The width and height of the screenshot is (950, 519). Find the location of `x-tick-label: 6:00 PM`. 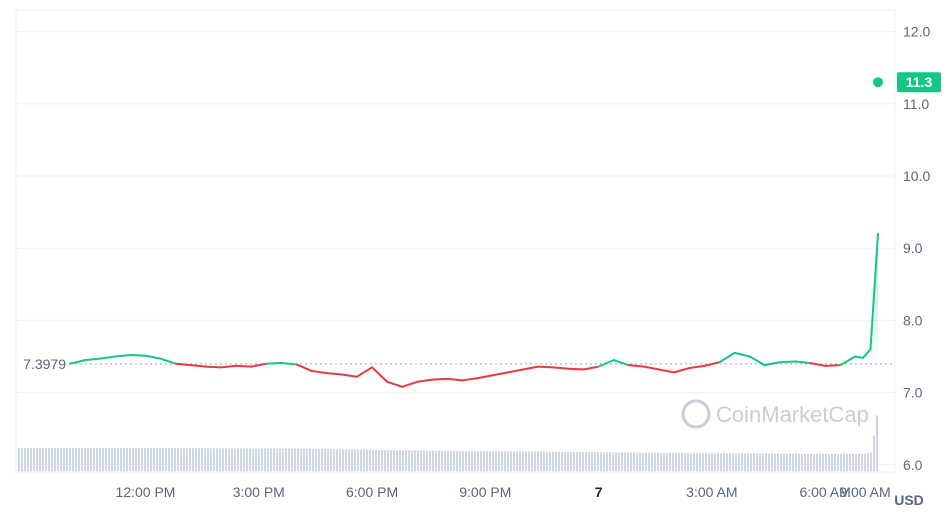

x-tick-label: 6:00 PM is located at coordinates (372, 492).